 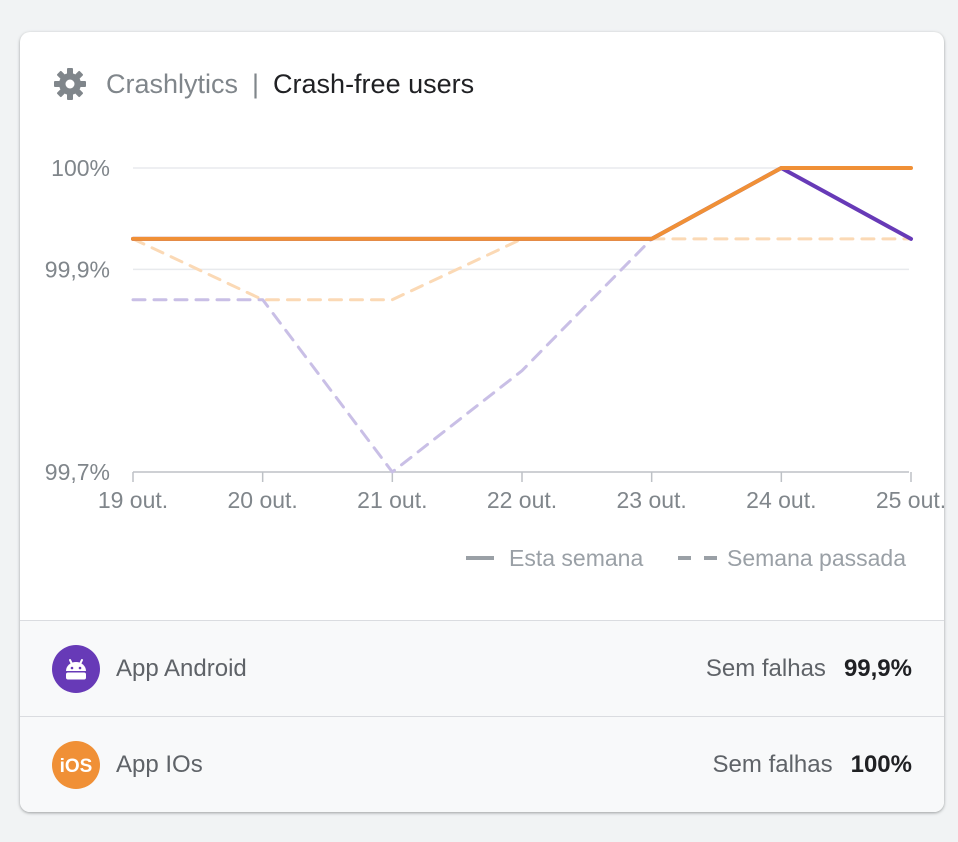 What do you see at coordinates (263, 84) in the screenshot?
I see `card-header: Crashlytics | Crash-free users` at bounding box center [263, 84].